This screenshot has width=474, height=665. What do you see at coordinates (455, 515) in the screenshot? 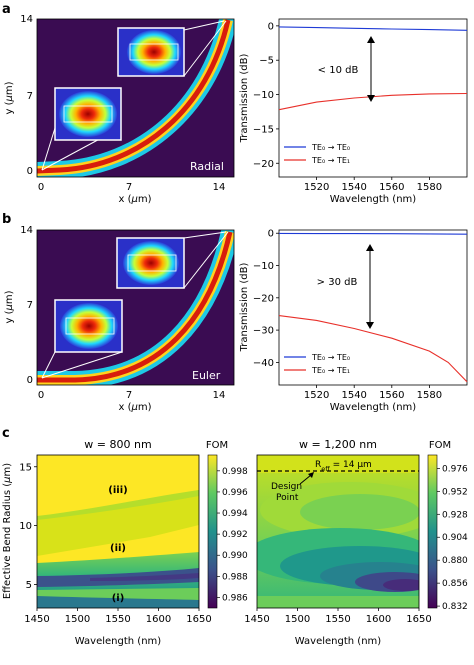
I see `colorbar-right-tick-label: 0.928` at bounding box center [455, 515].